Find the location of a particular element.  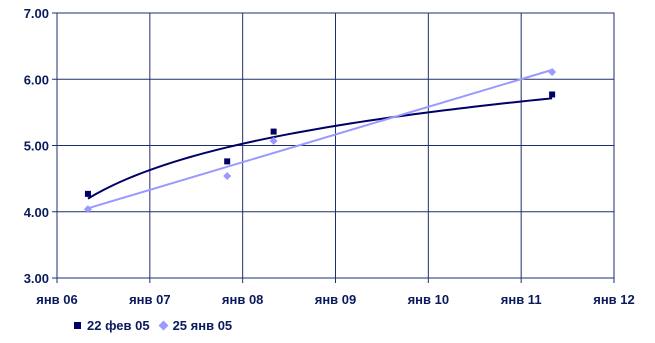

legend-diamond-marker is located at coordinates (163, 325).